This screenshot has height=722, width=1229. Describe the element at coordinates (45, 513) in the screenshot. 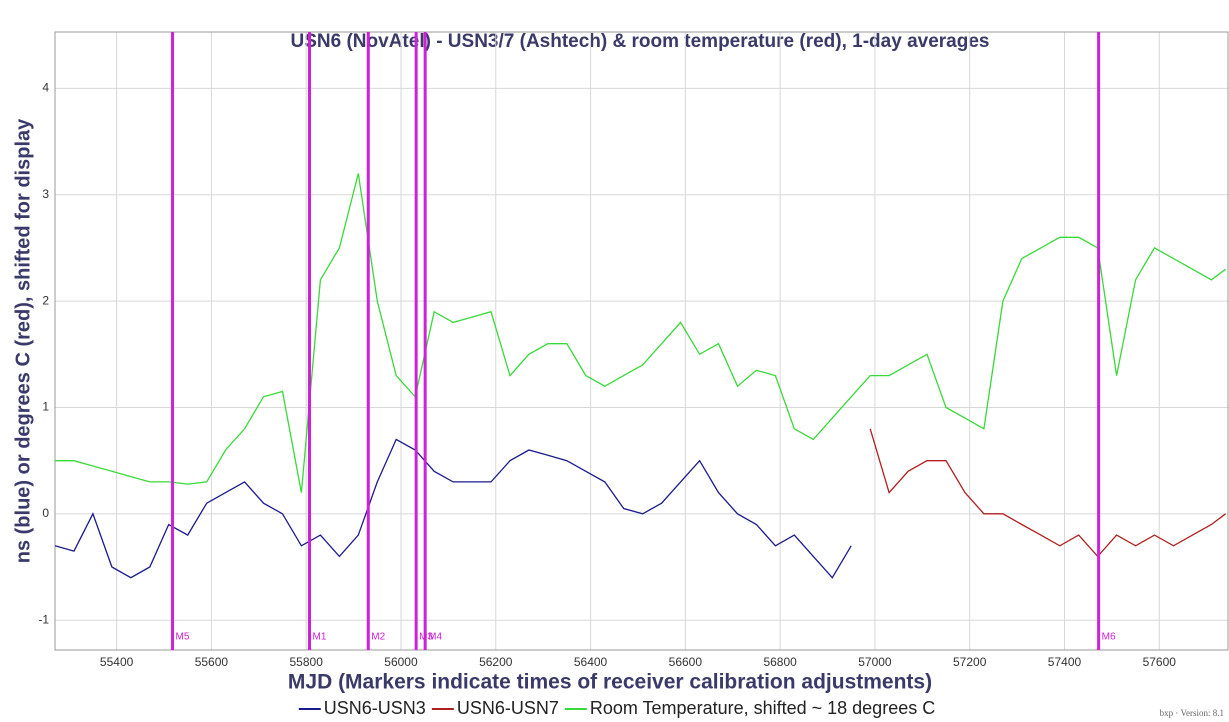

I see `y-tick-label: 0` at that location.